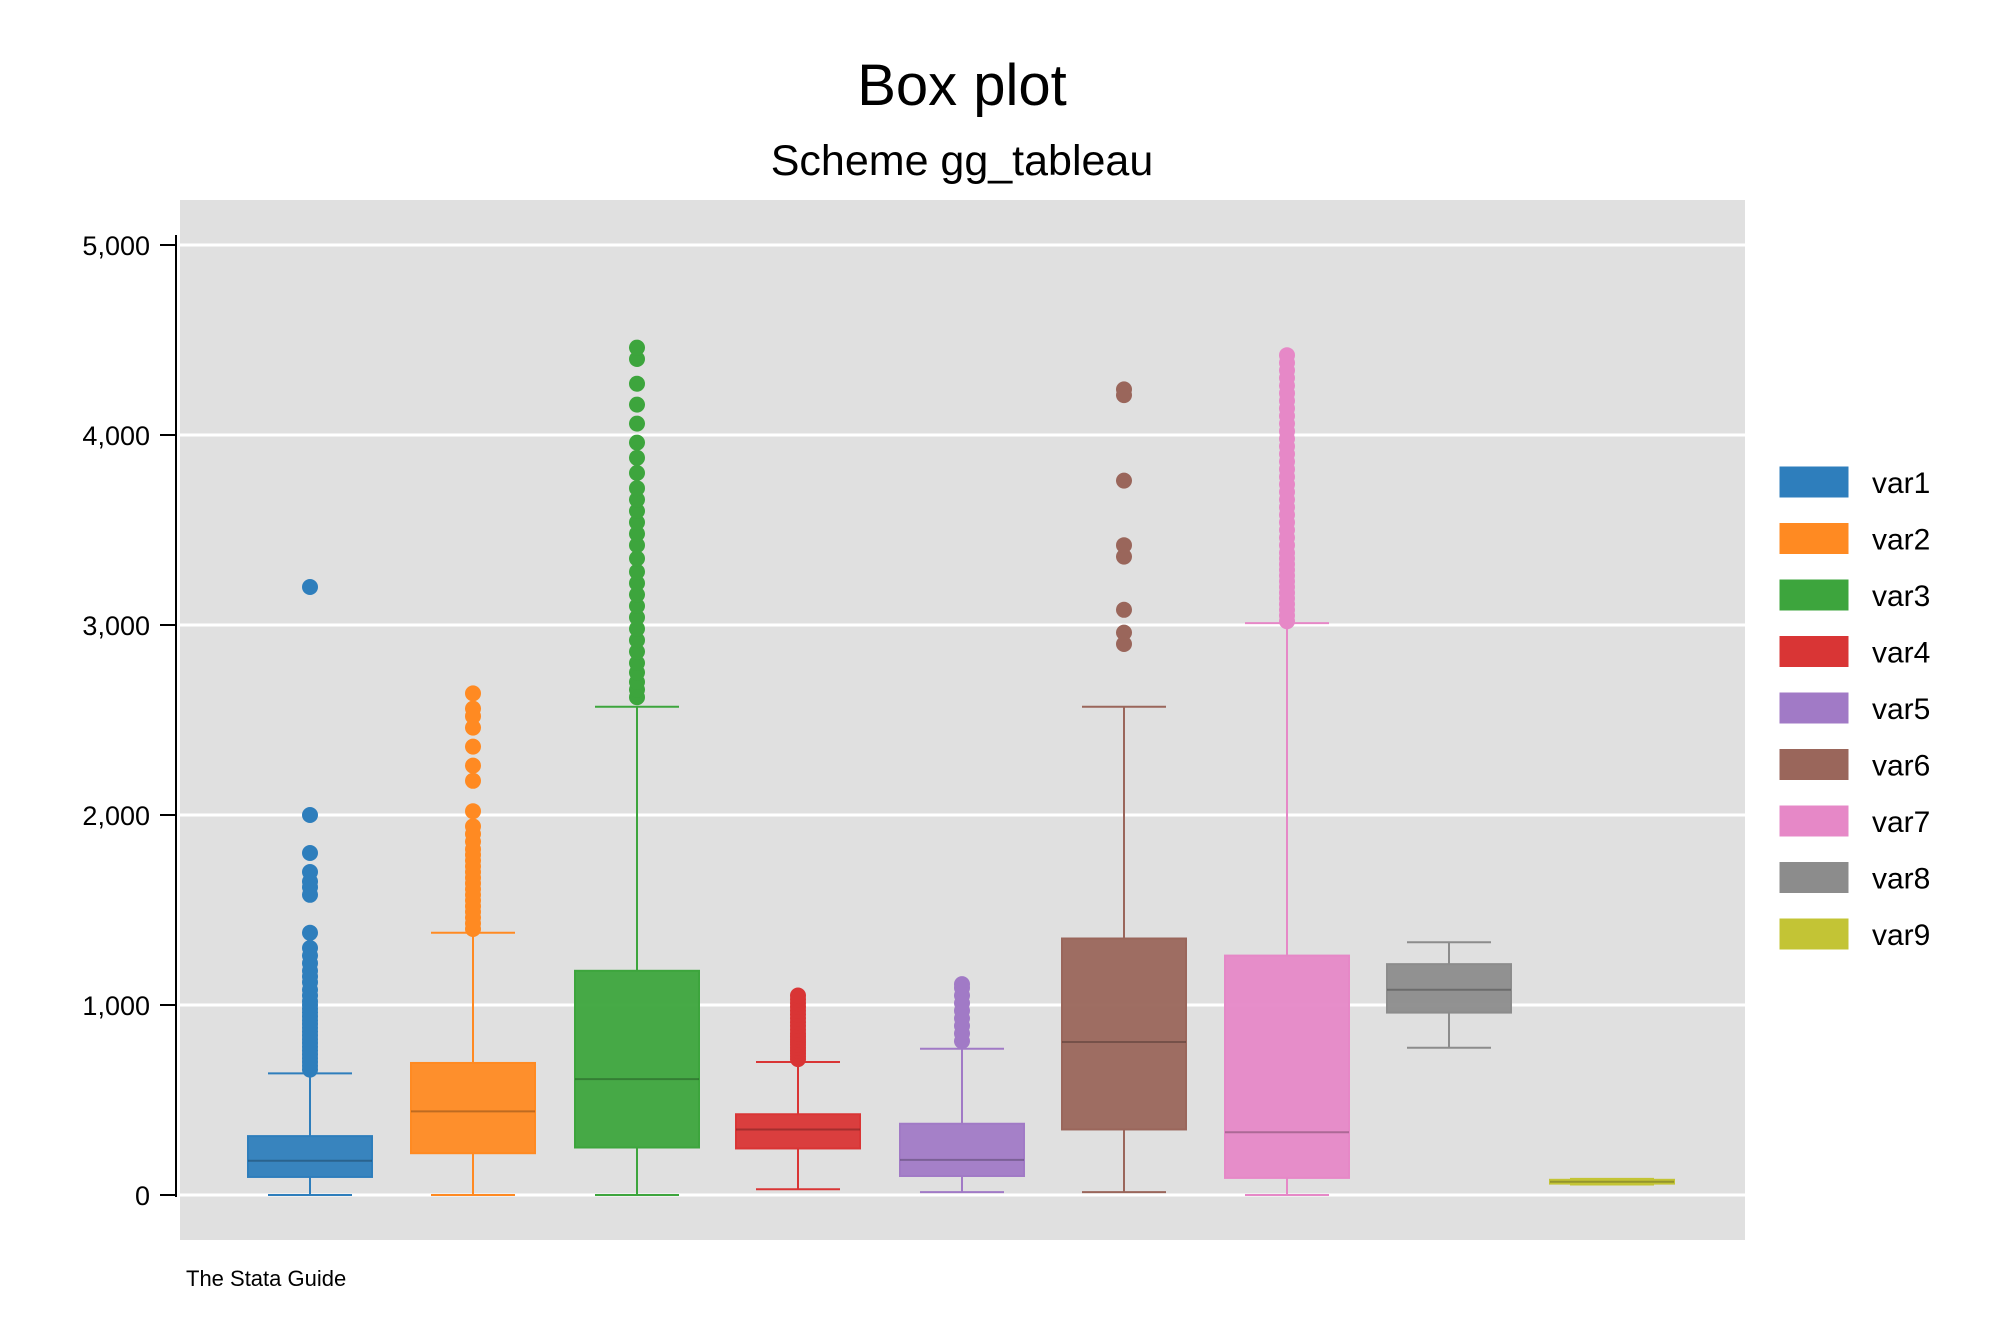 The width and height of the screenshot is (2000, 1333). Describe the element at coordinates (798, 1131) in the screenshot. I see `var4-box` at that location.